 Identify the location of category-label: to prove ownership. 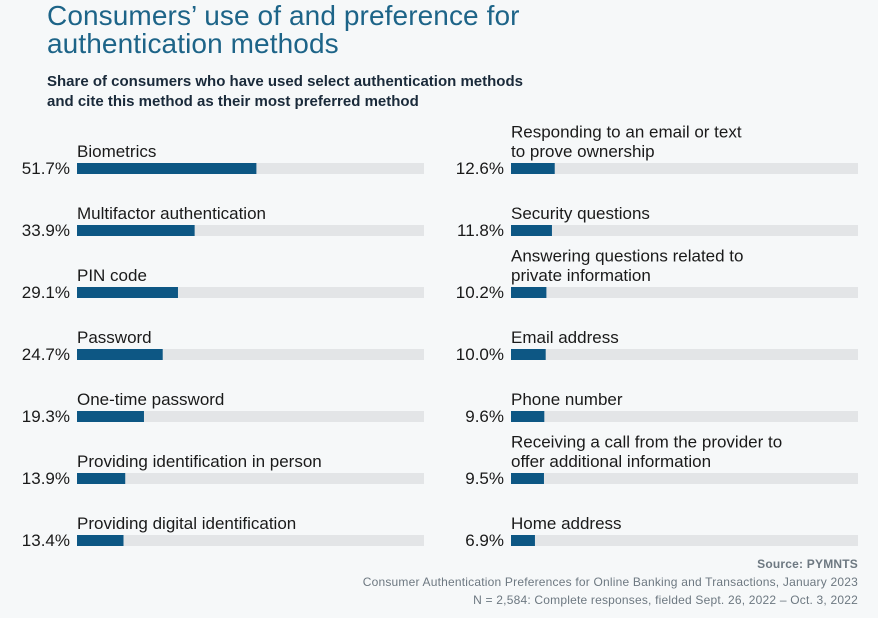
(583, 151).